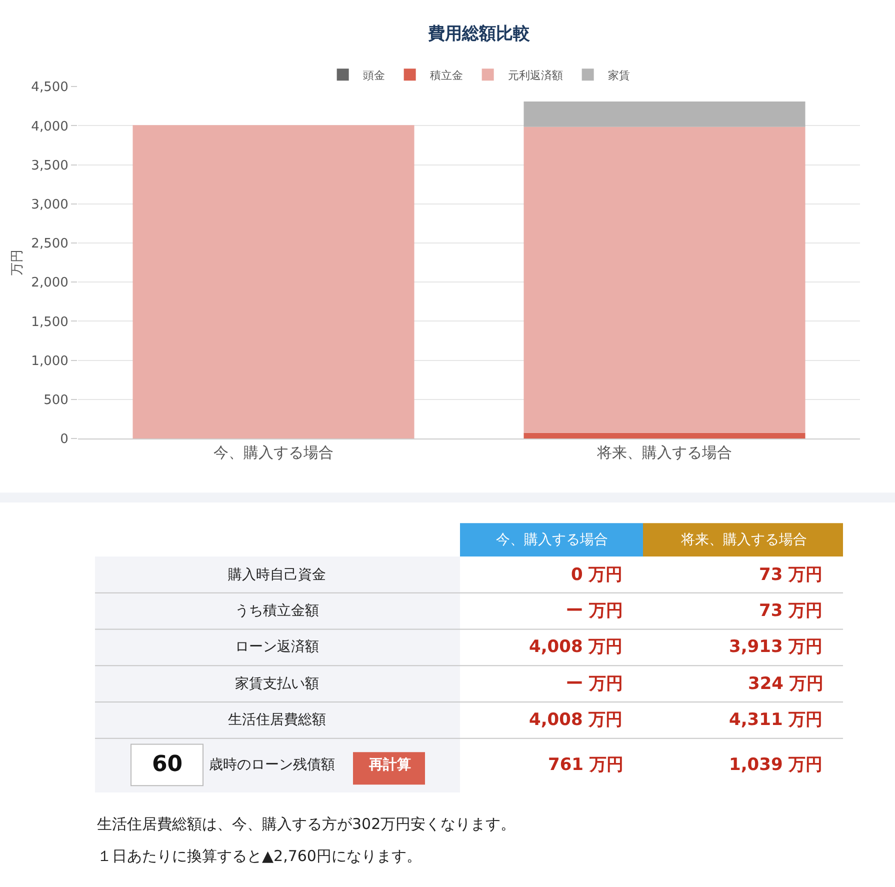 The width and height of the screenshot is (895, 887). What do you see at coordinates (277, 647) in the screenshot?
I see `text: ローン返済額` at bounding box center [277, 647].